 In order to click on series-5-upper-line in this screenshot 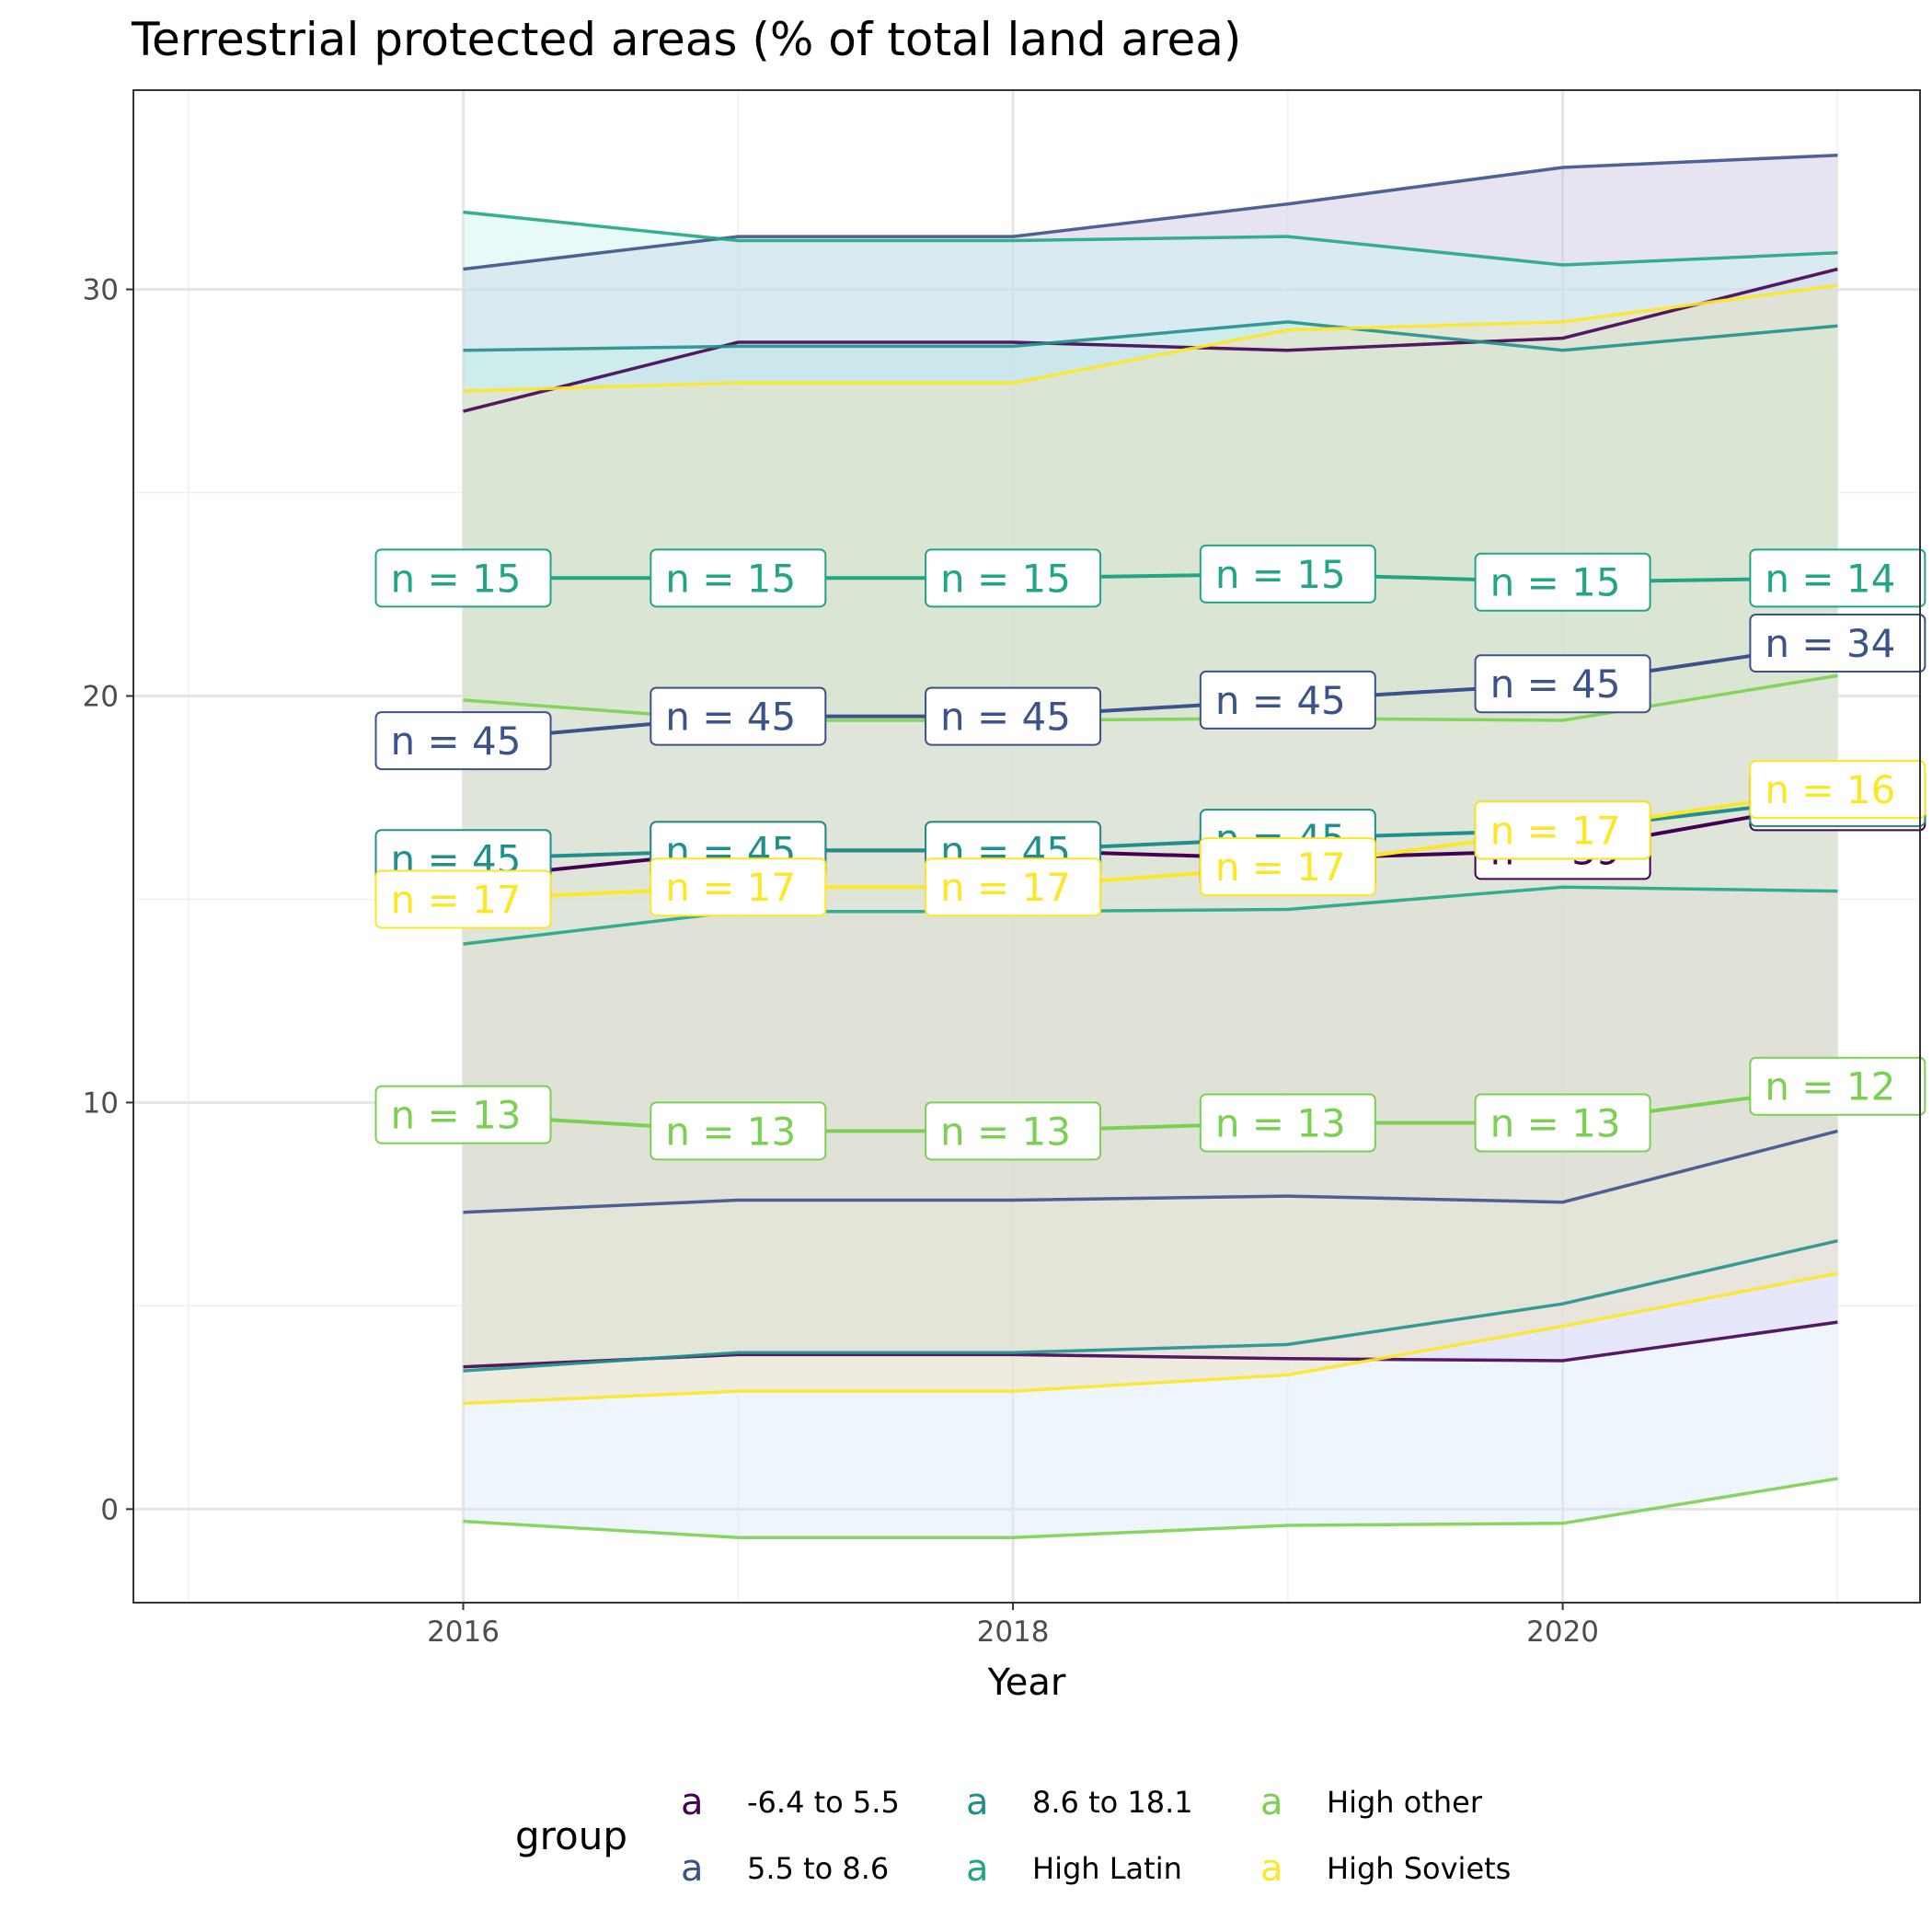, I will do `click(1150, 338)`.